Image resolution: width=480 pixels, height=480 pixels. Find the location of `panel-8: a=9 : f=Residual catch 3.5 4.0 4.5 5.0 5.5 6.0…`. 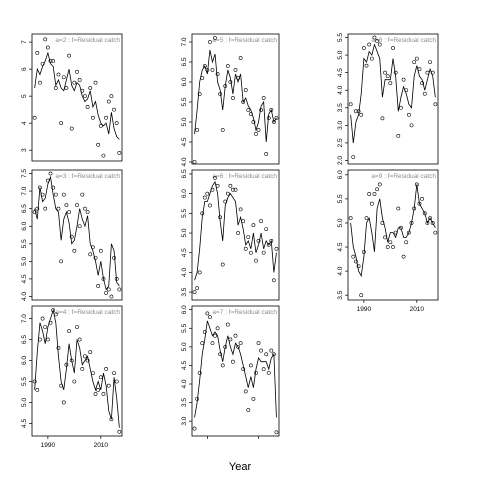

panel-8: a=9 : f=Residual catch 3.5 4.0 4.5 5.0 5.5 6.0… is located at coordinates (388, 241).